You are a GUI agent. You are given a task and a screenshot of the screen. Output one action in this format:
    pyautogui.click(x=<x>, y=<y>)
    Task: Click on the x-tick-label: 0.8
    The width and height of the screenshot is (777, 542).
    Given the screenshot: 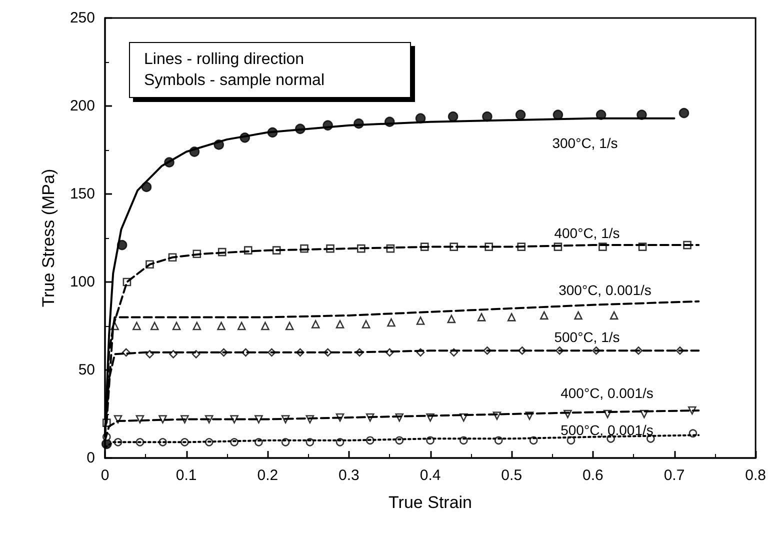 What is the action you would take?
    pyautogui.click(x=755, y=475)
    